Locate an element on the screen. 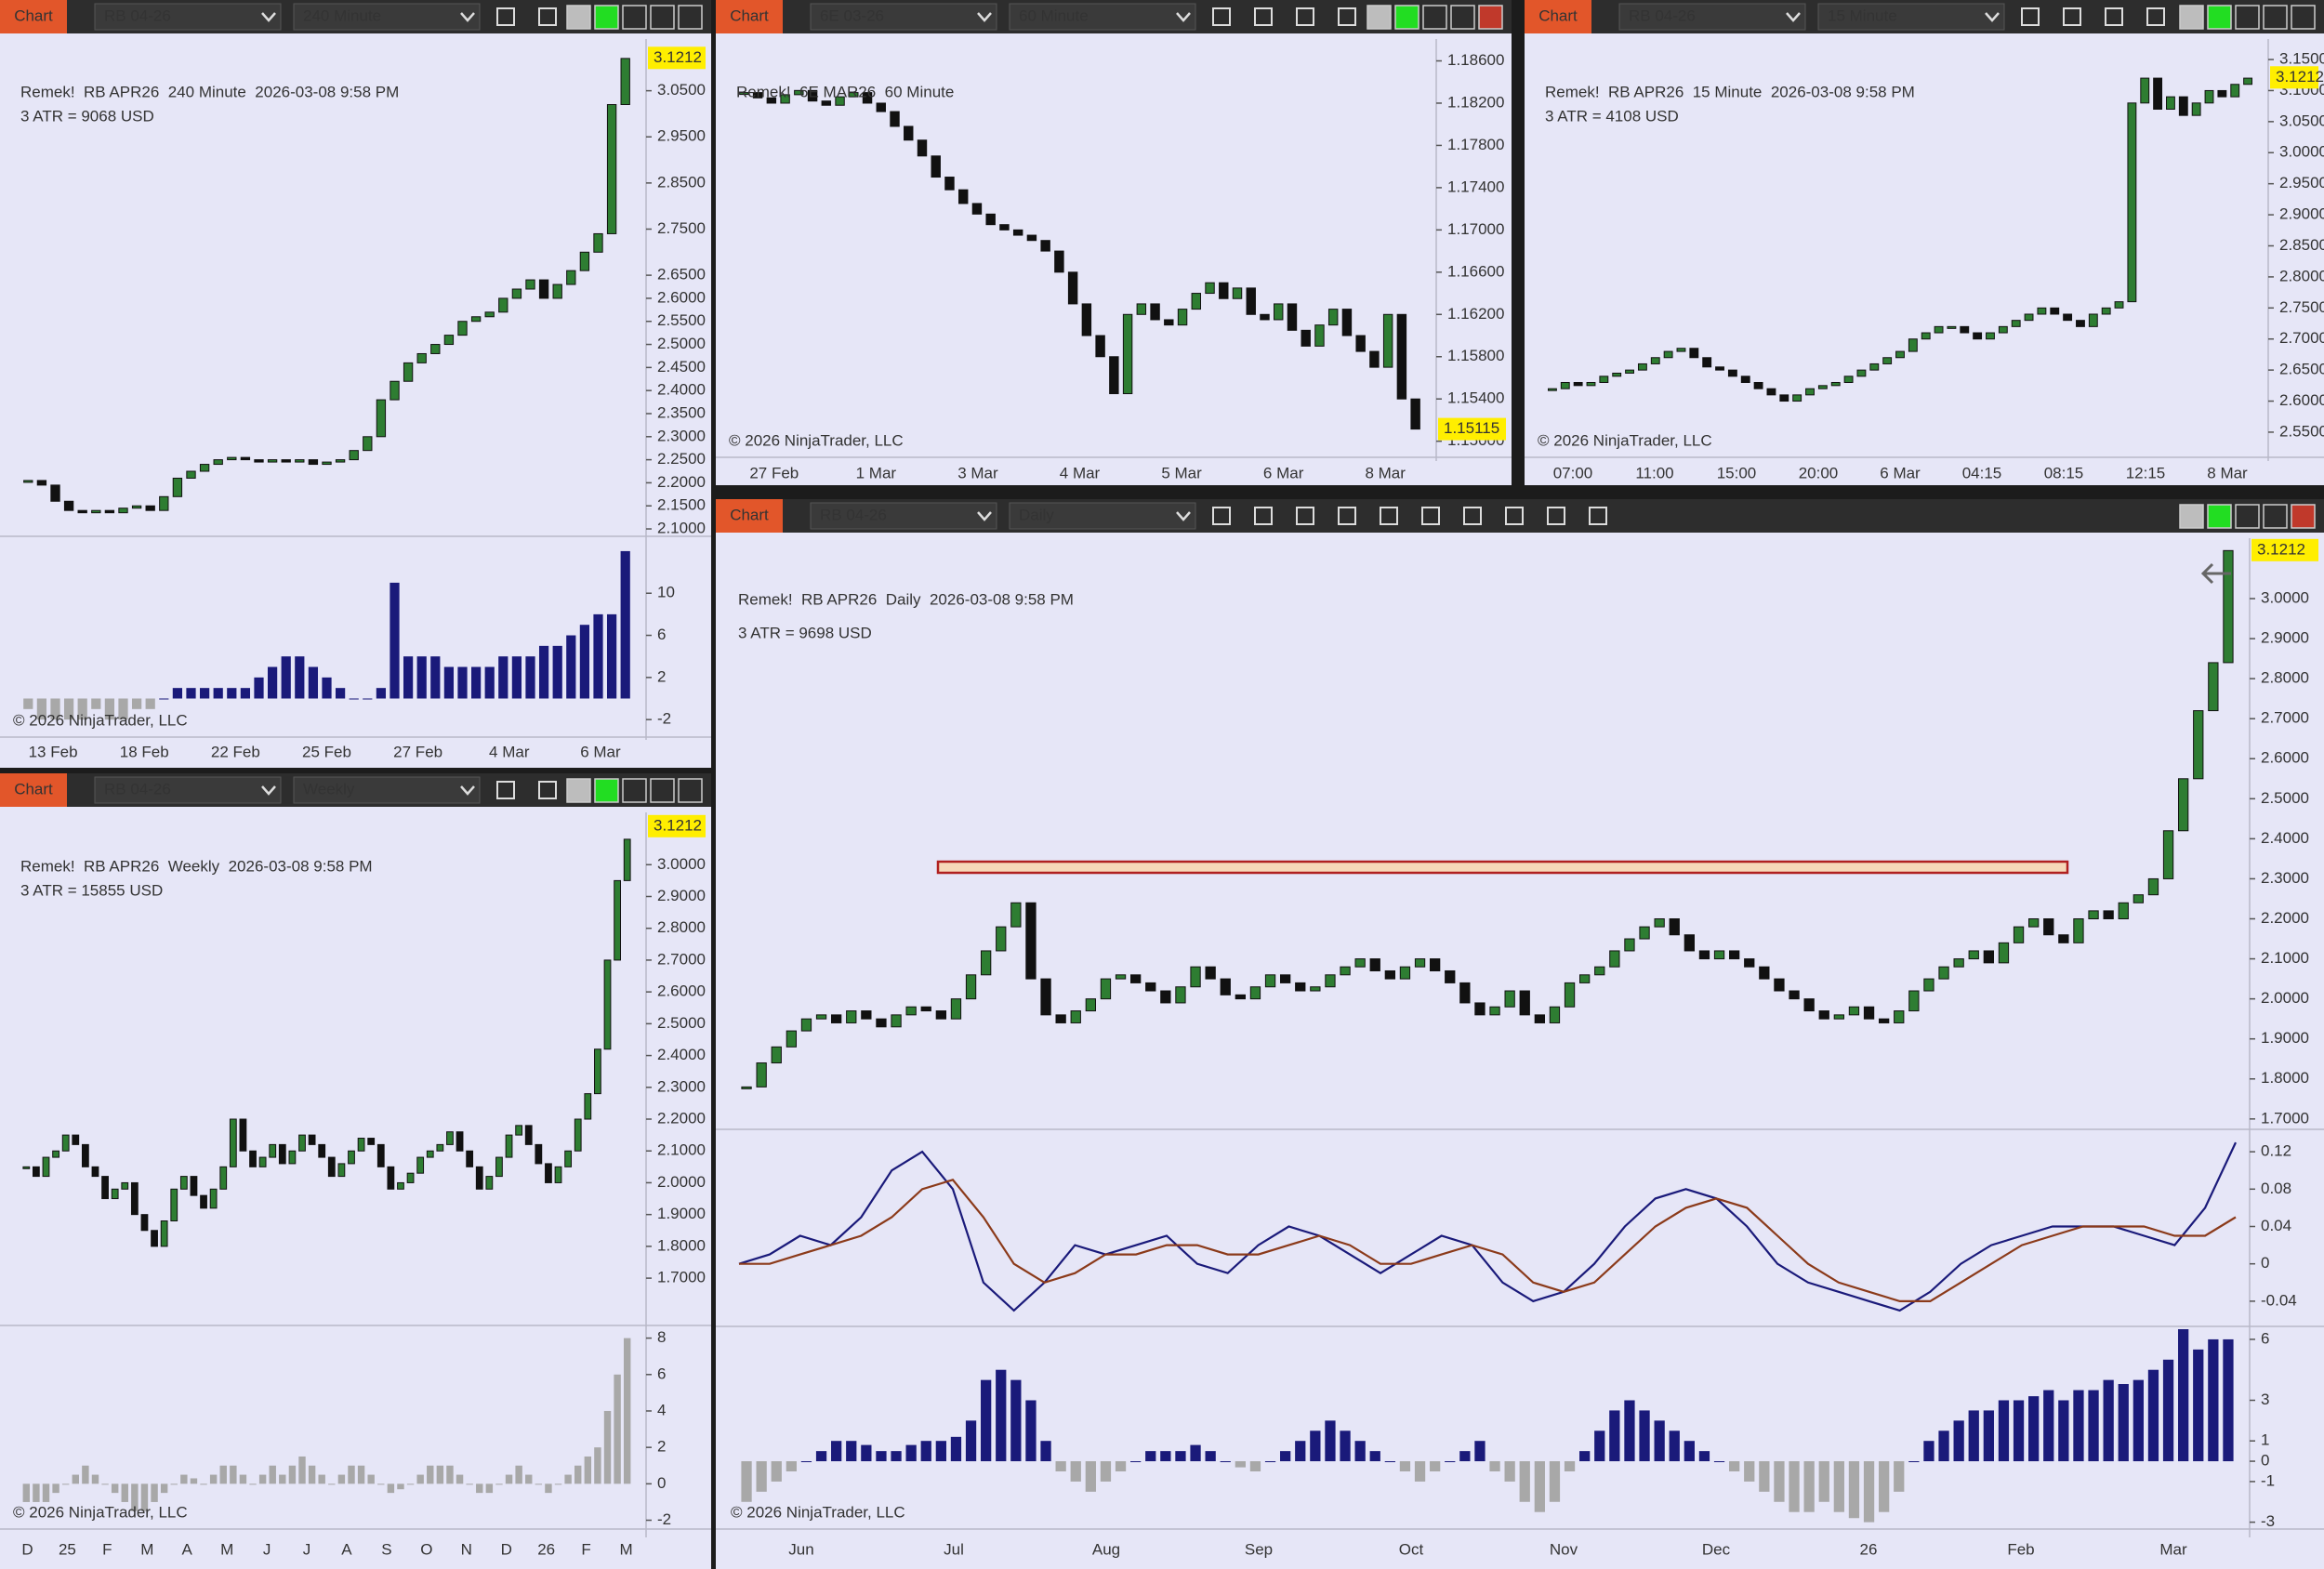  interval-label: Daily is located at coordinates (1036, 514).